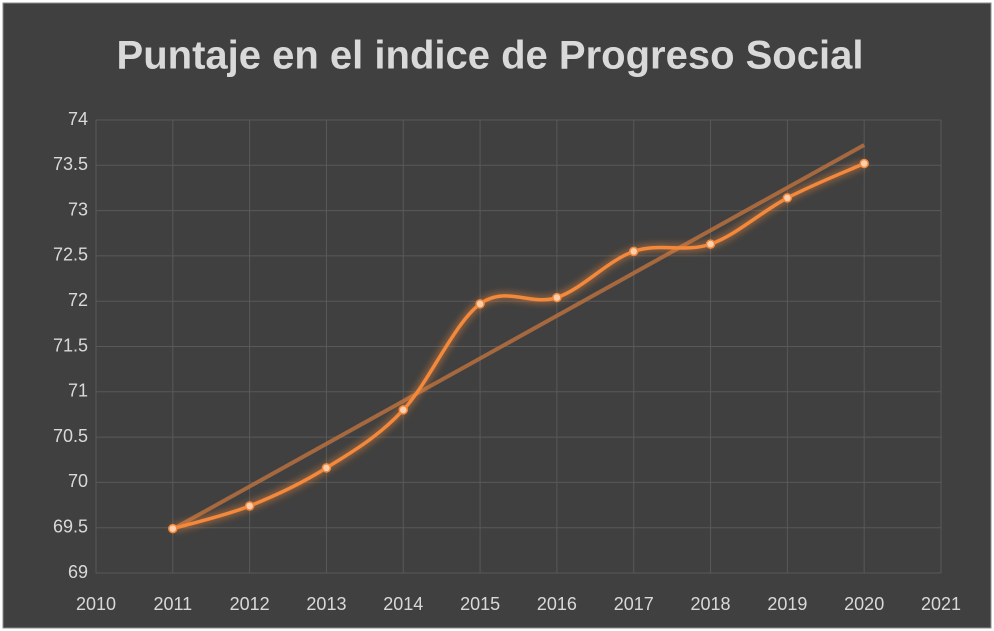 The width and height of the screenshot is (994, 631). Describe the element at coordinates (70, 255) in the screenshot. I see `y-tick-label: 72.5` at that location.